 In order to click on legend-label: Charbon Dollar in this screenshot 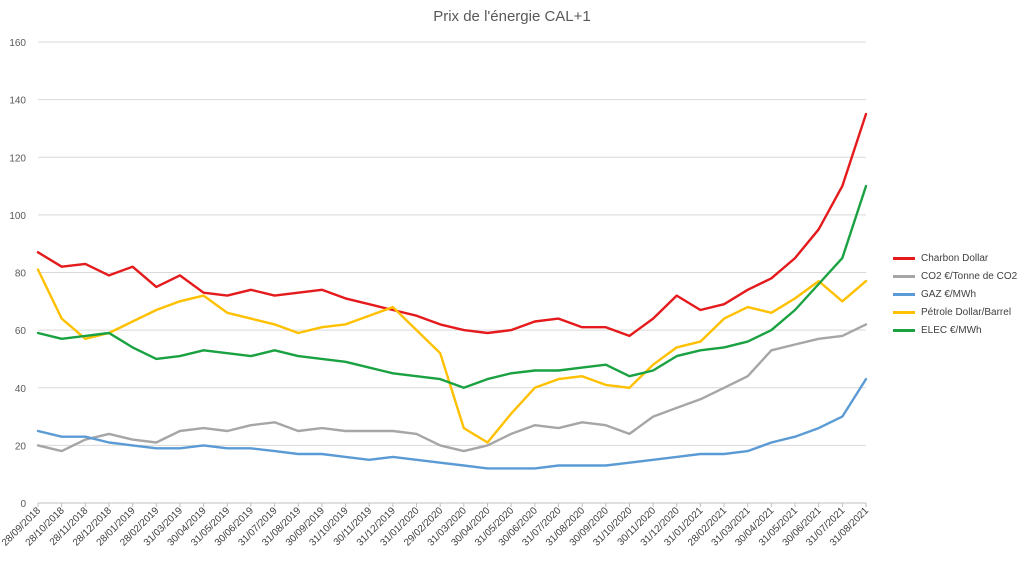, I will do `click(955, 258)`.